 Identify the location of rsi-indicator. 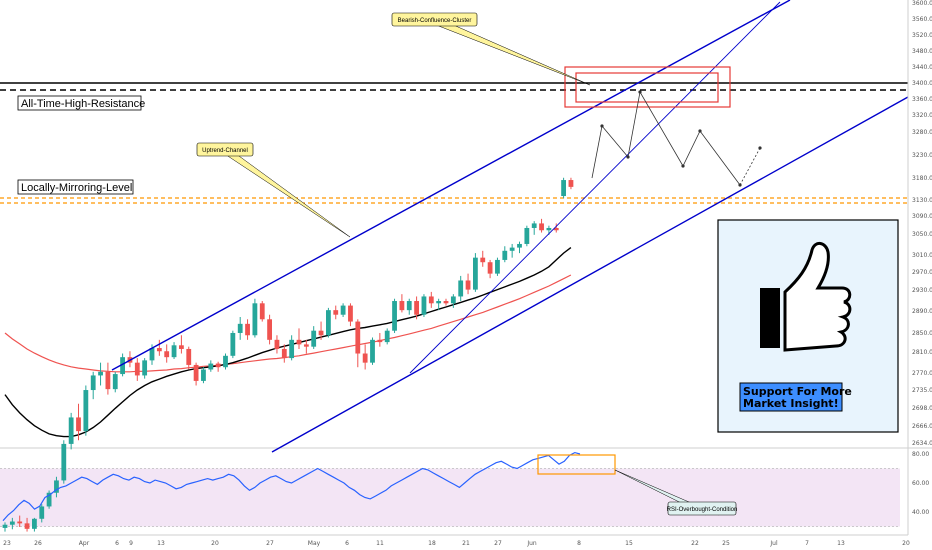
(309, 486).